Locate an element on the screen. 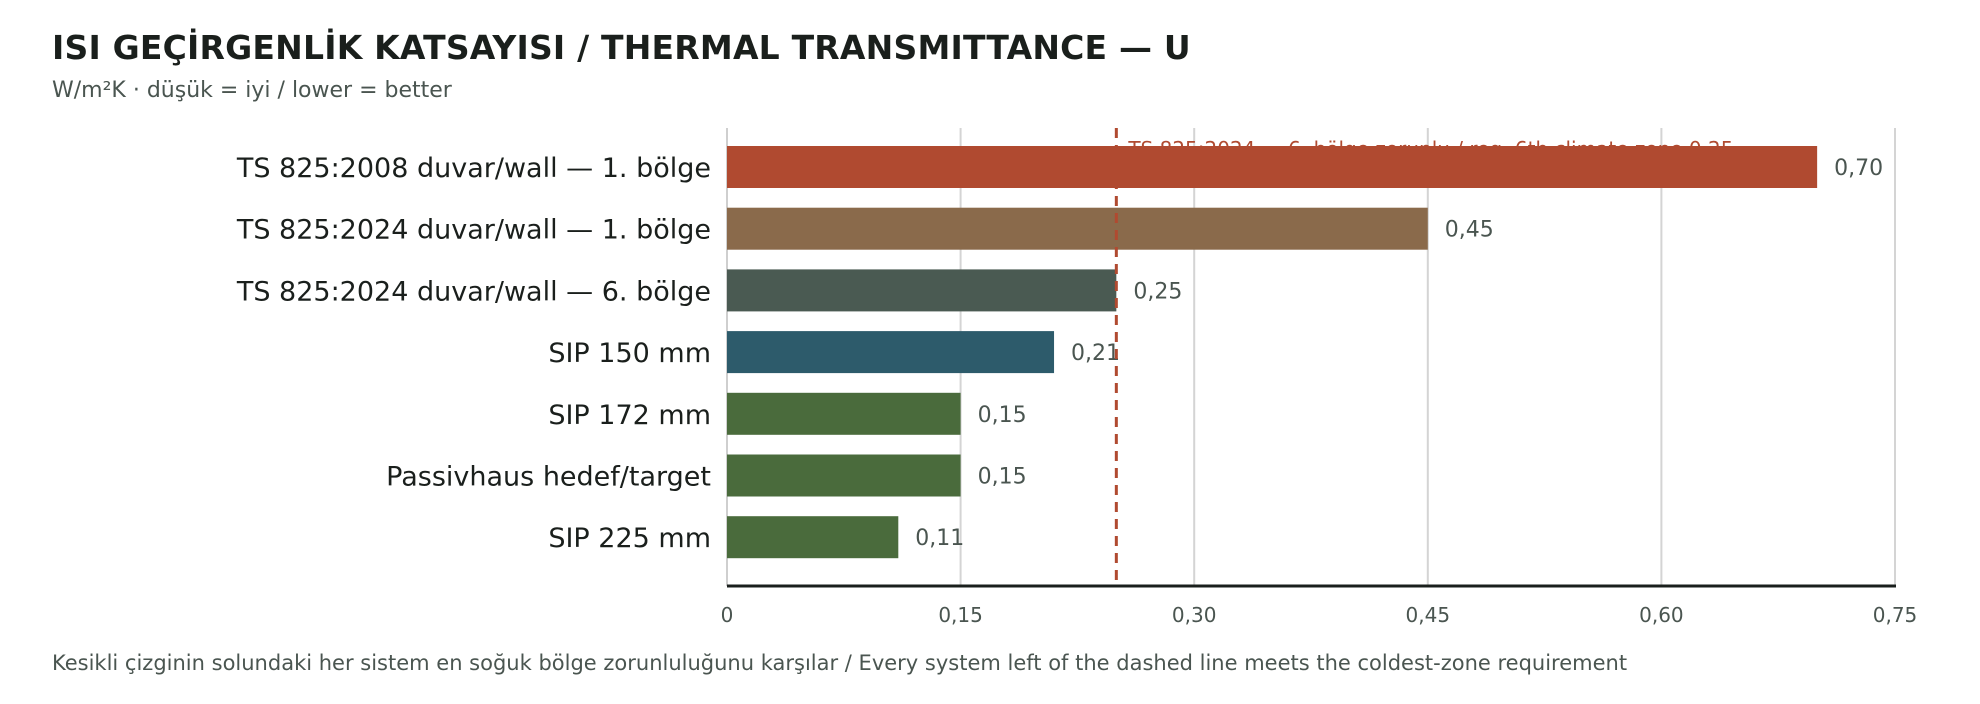  value-label: 0,11 is located at coordinates (939, 538).